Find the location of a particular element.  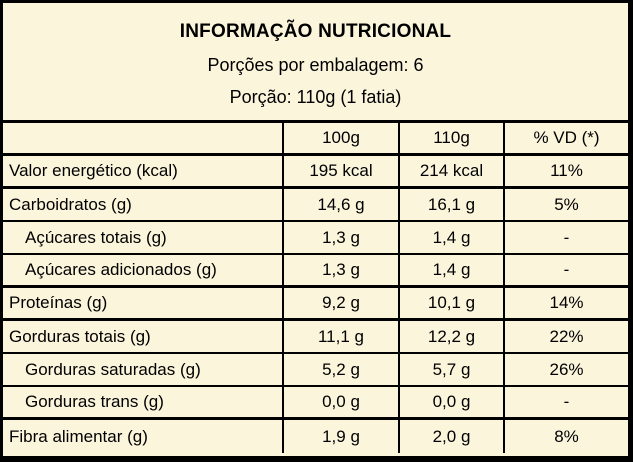

nutrient-label: Fibra alimentar (g) is located at coordinates (78, 436).